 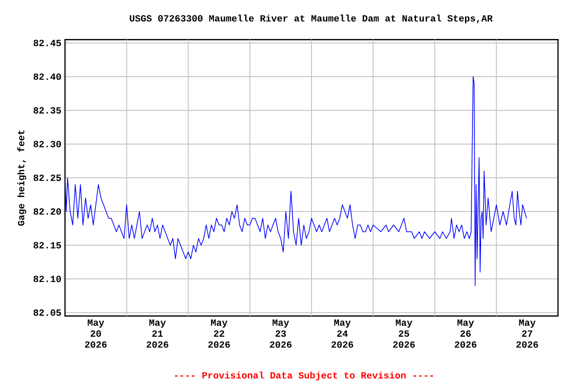 What do you see at coordinates (47, 43) in the screenshot?
I see `y-tick-label: 82.45` at bounding box center [47, 43].